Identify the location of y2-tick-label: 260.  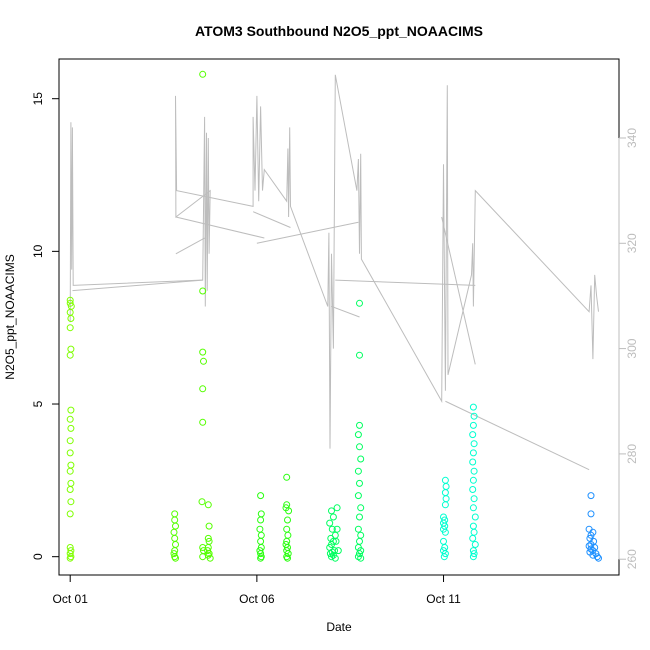
(632, 559).